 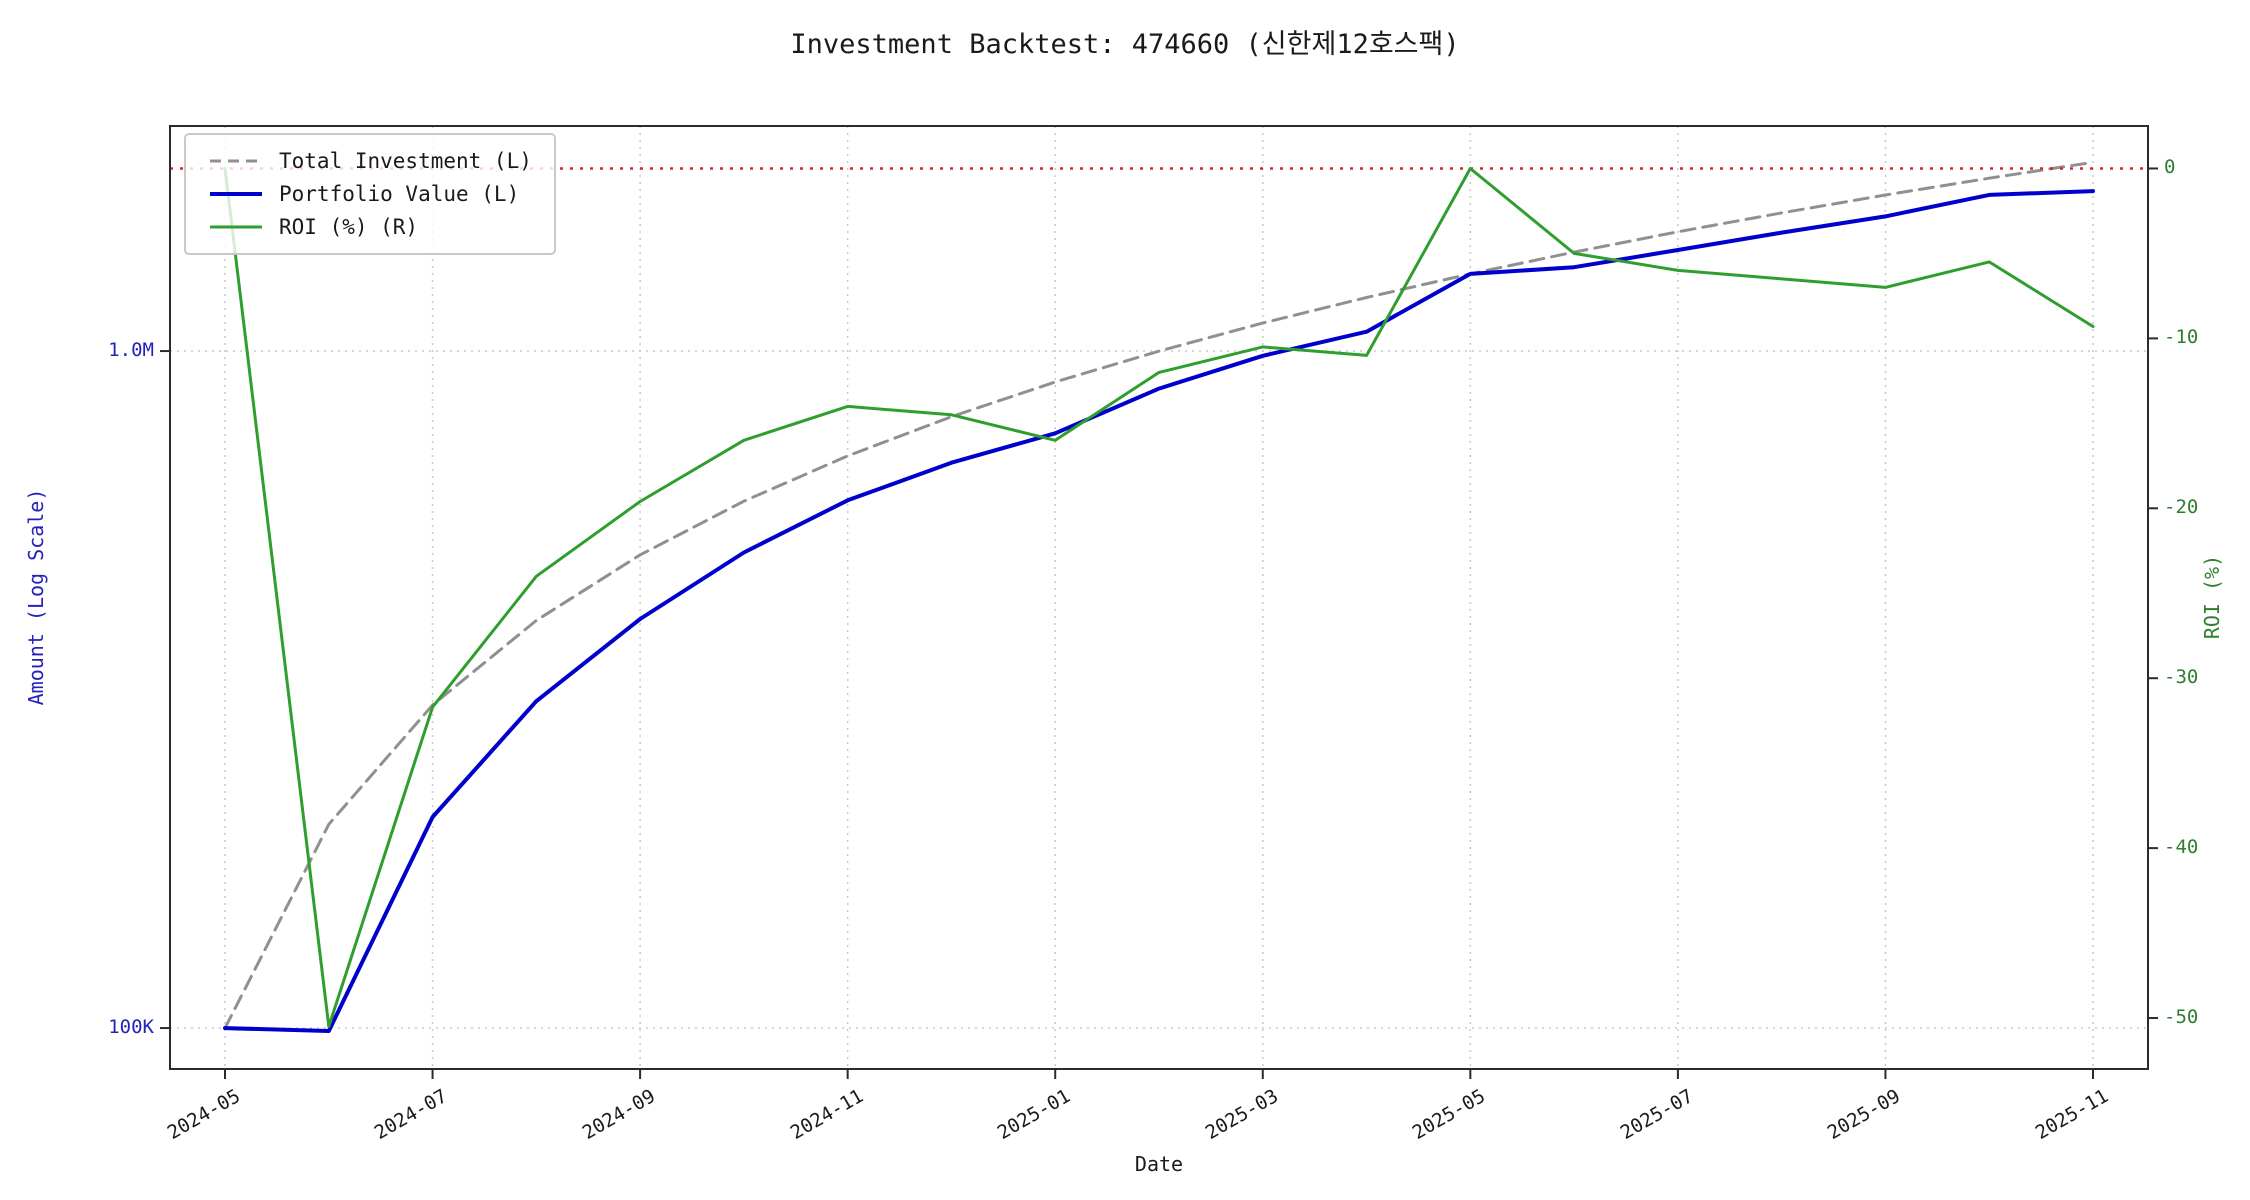 What do you see at coordinates (2181, 847) in the screenshot?
I see `y-tick-label-right: -40` at bounding box center [2181, 847].